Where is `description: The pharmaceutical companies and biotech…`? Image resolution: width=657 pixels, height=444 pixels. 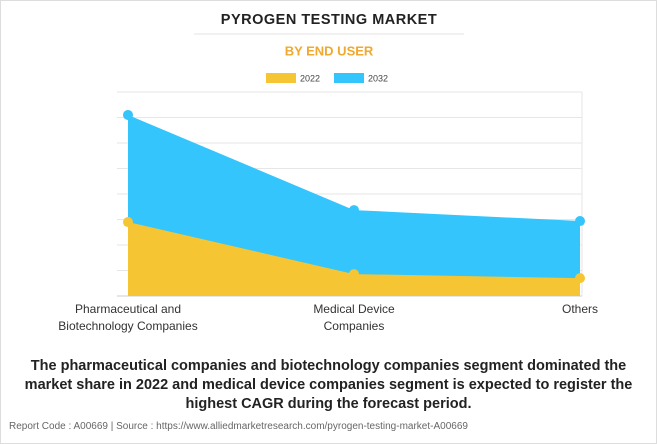 description: The pharmaceutical companies and biotech… is located at coordinates (328, 385).